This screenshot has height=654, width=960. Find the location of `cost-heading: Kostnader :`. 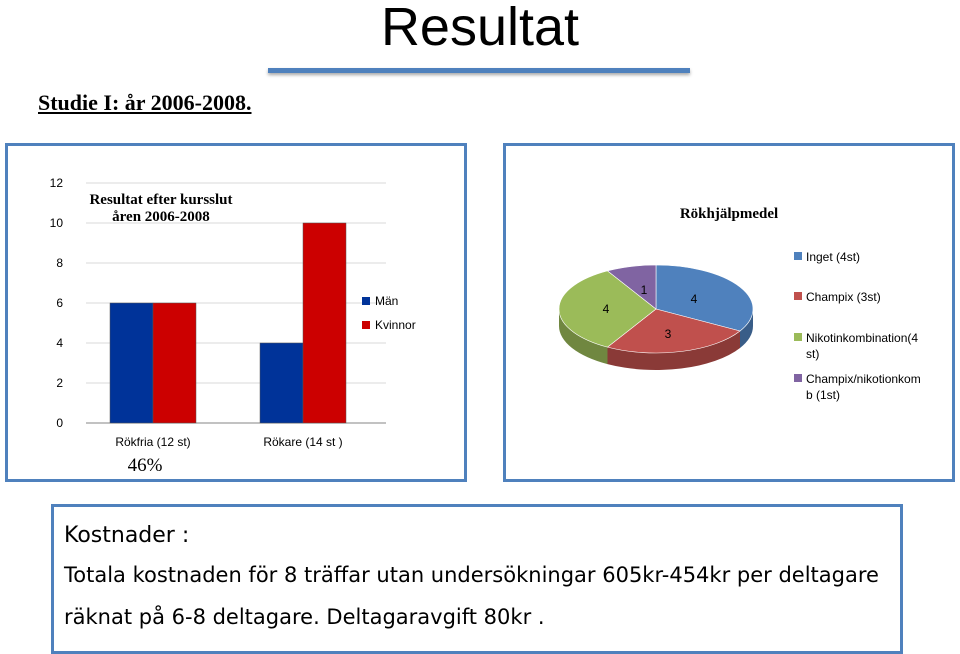

cost-heading: Kostnader : is located at coordinates (127, 535).